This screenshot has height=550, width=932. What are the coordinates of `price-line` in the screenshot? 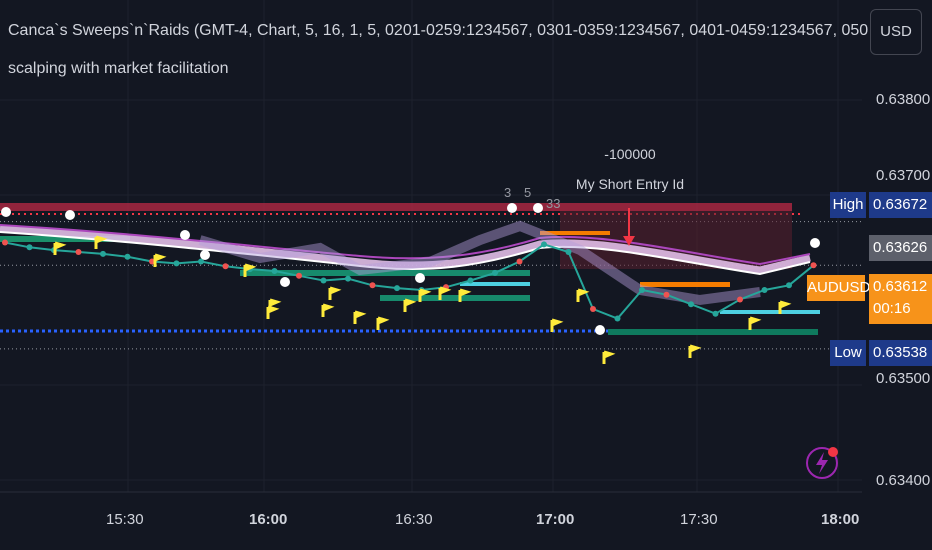 It's located at (409, 280).